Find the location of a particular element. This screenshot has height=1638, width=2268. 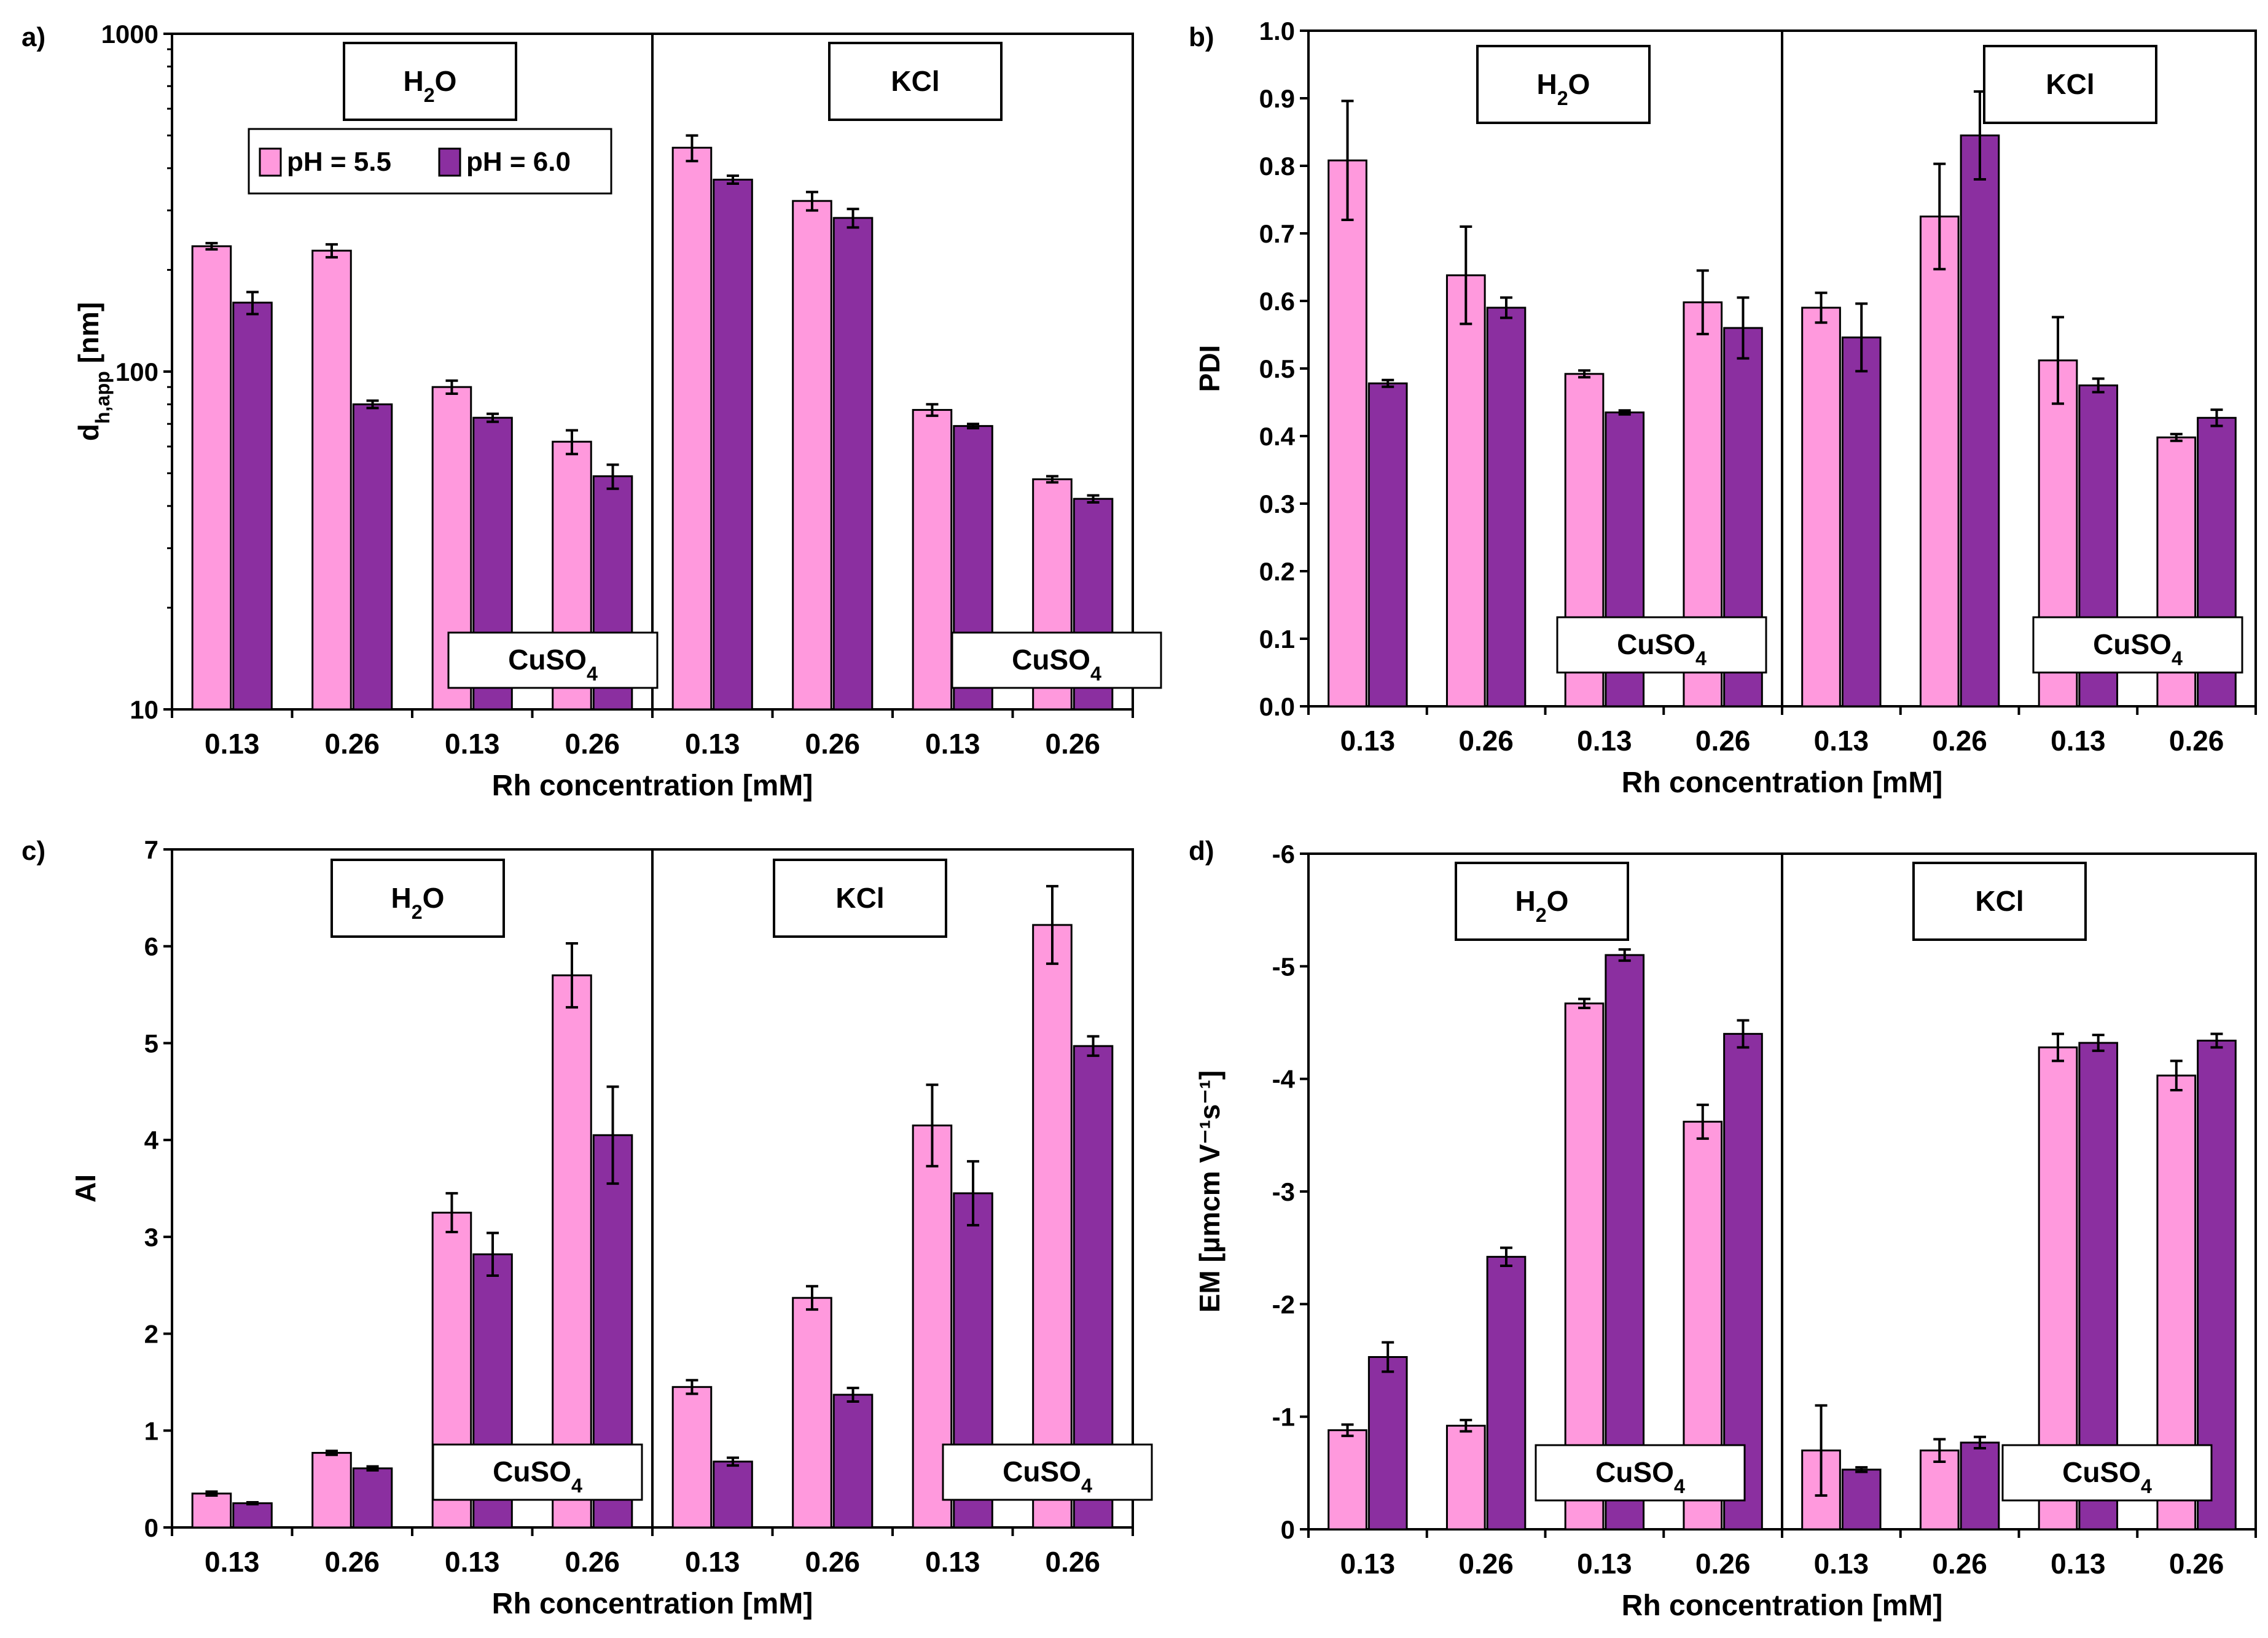

legend-swatch-ph55 is located at coordinates (270, 162).